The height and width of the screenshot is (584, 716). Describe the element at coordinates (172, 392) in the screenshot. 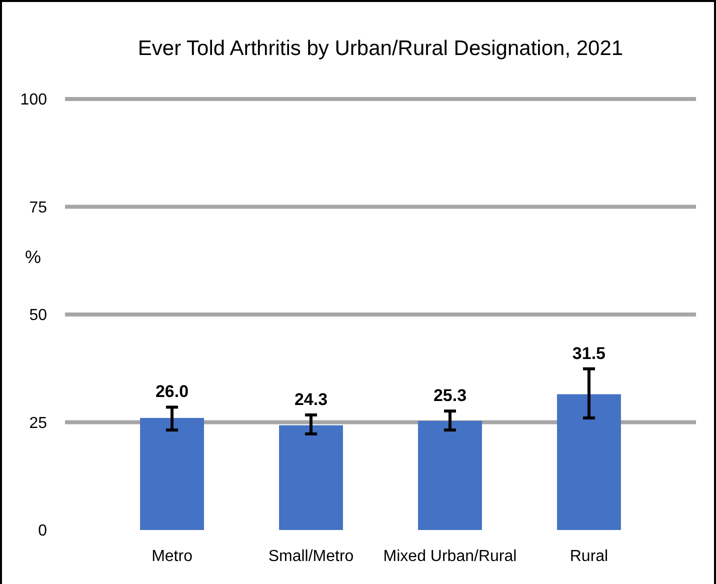

I see `data-label: 26.0` at that location.